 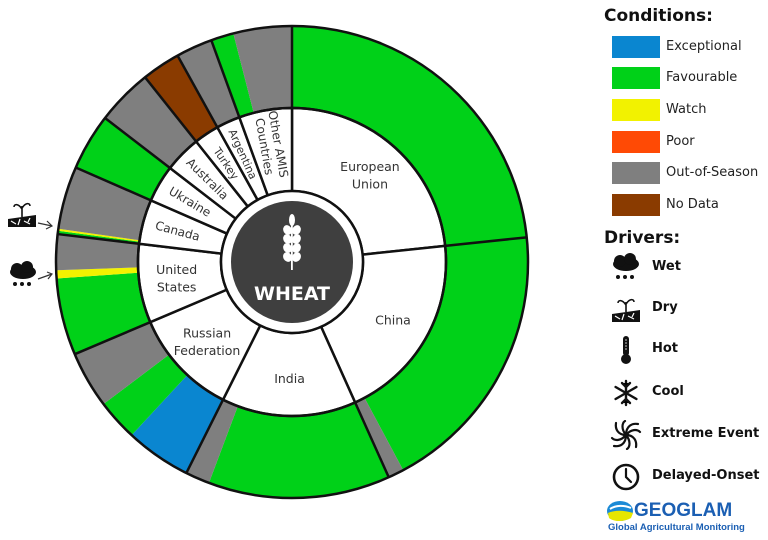 I want to click on outer-segment-united-states-out-of-season, so click(x=97, y=252).